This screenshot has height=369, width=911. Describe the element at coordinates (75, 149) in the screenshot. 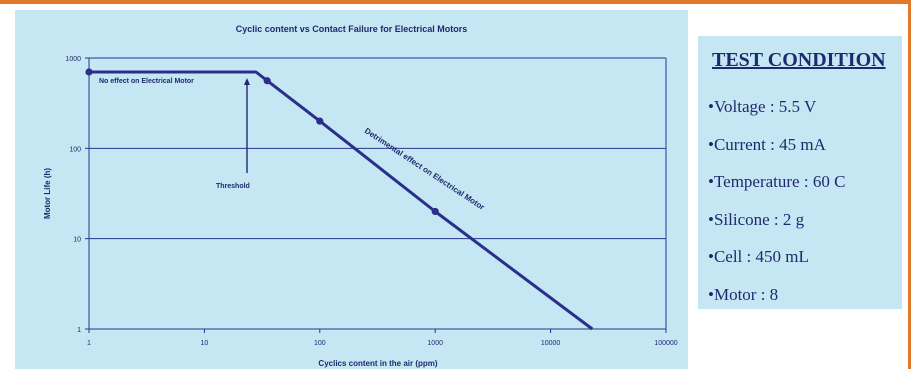

I see `y-tick-label: 100` at that location.